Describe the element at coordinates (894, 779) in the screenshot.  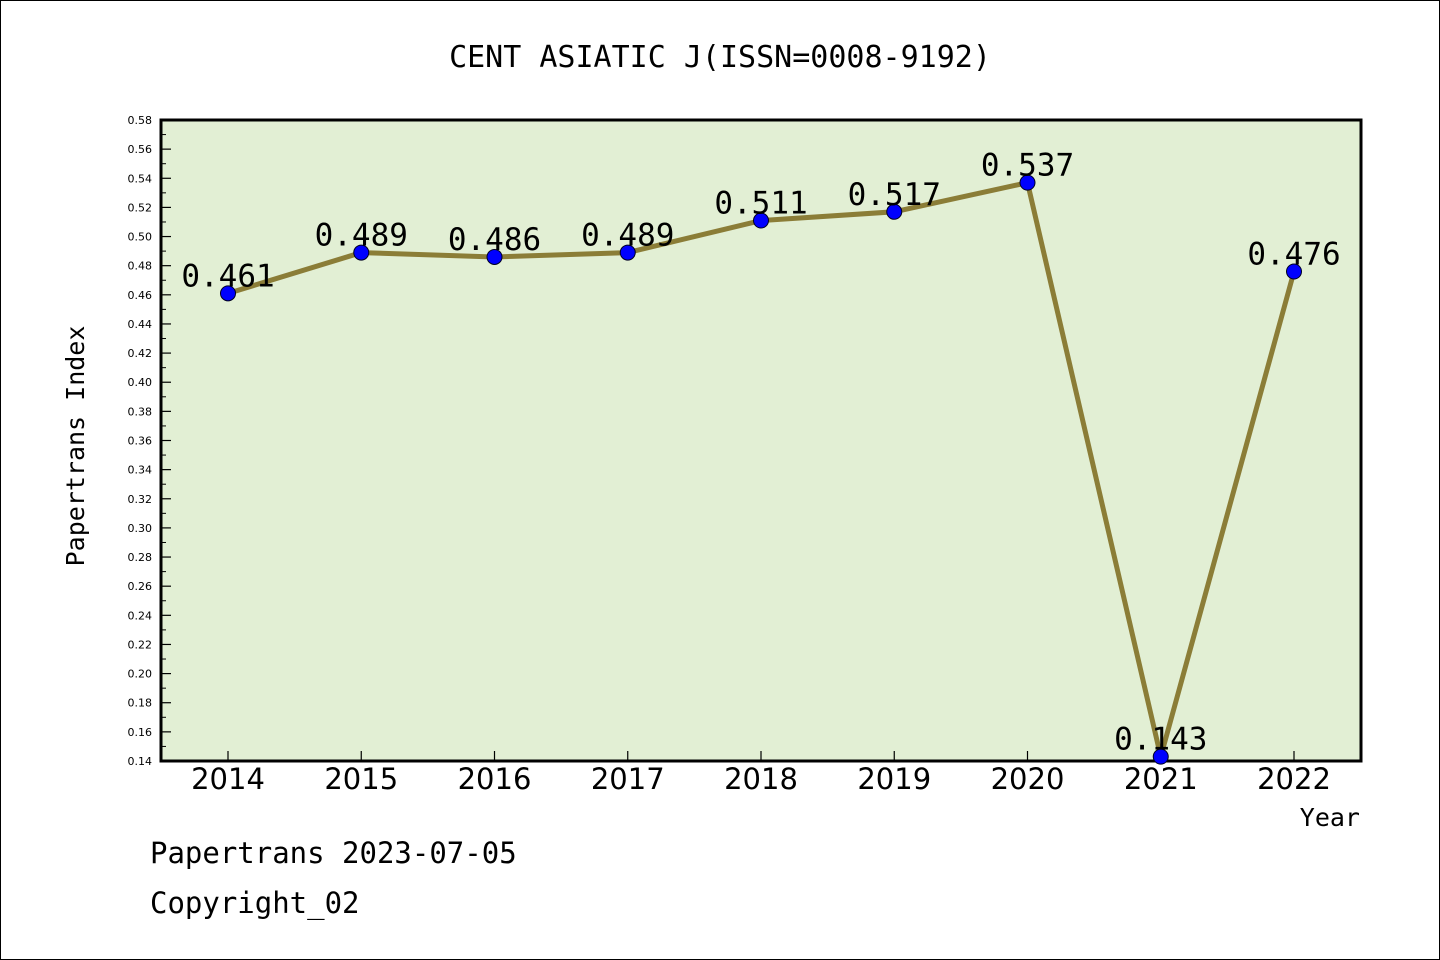
I see `x-tick-label: 2019` at that location.